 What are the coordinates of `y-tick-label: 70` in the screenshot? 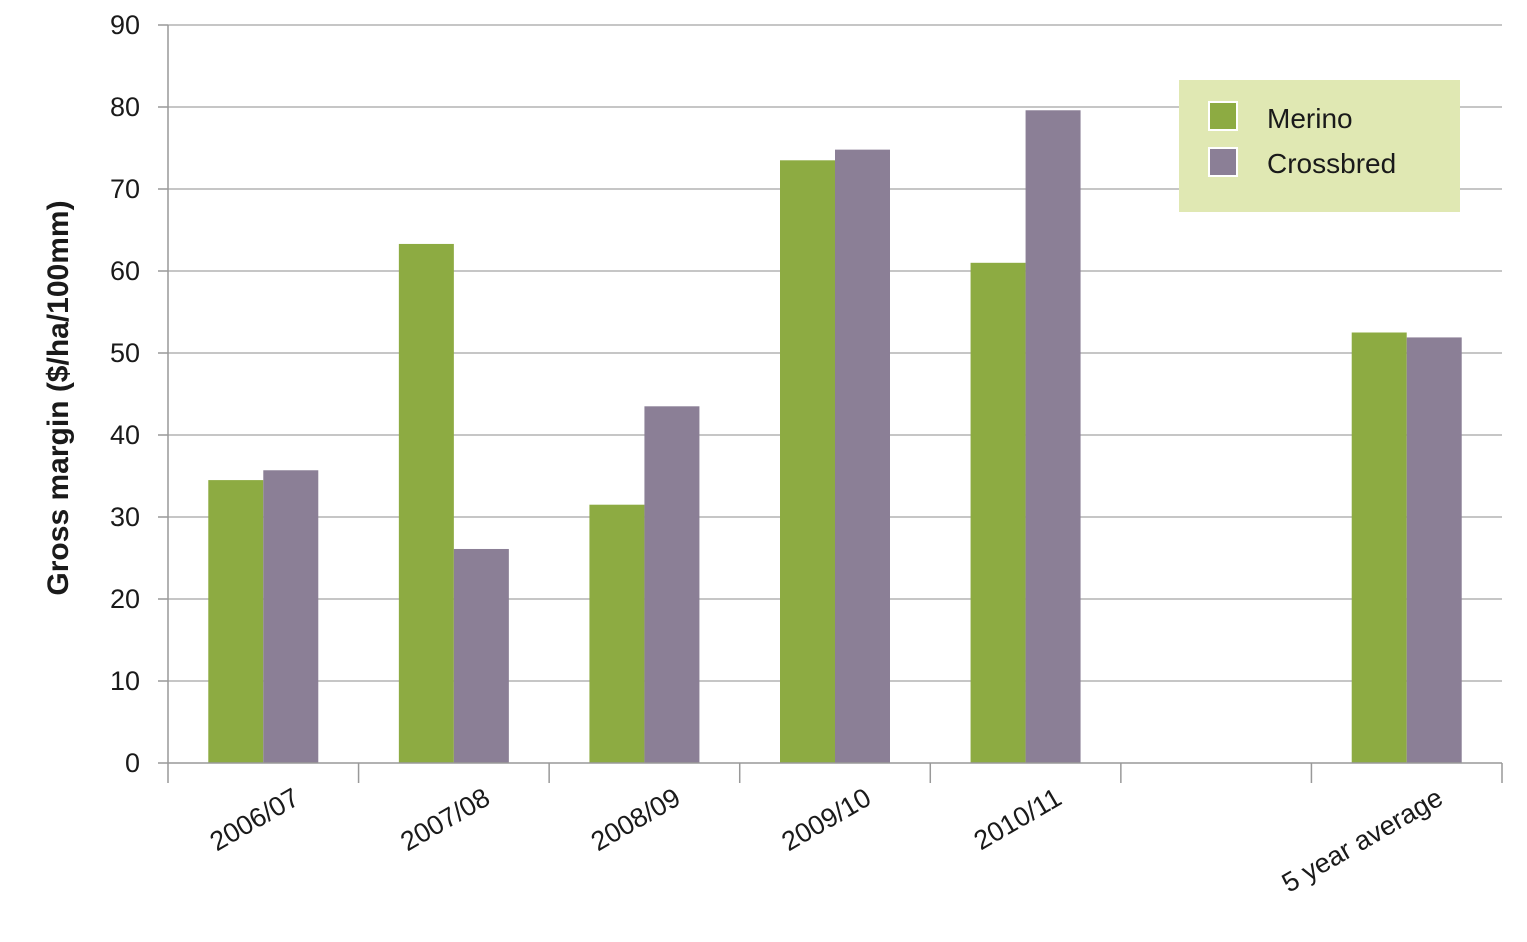 It's located at (125, 189).